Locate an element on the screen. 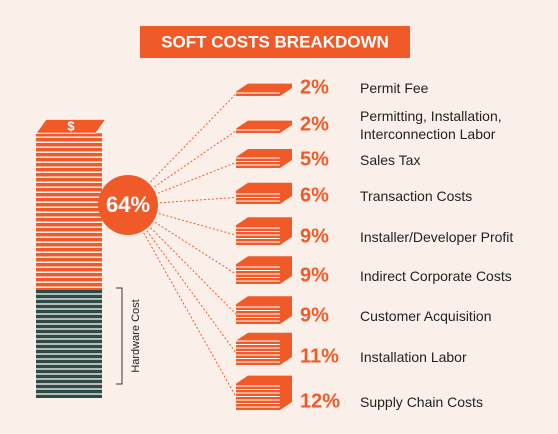  category-label: Installer/Developer Profit is located at coordinates (437, 237).